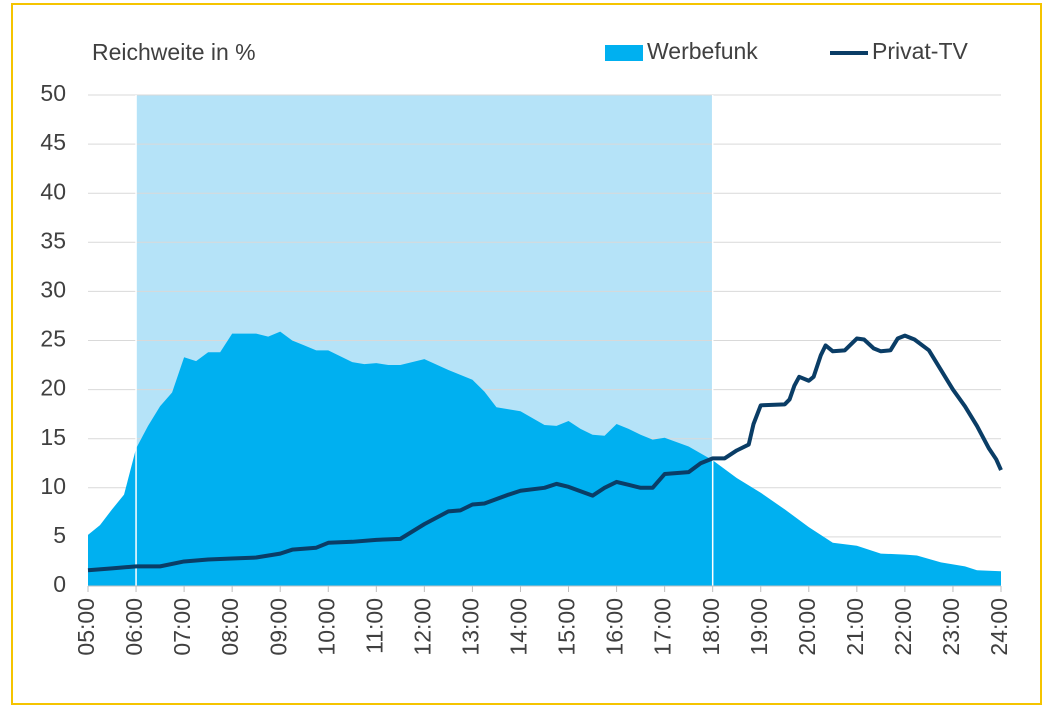  I want to click on x-tick-label: 10:00, so click(326, 627).